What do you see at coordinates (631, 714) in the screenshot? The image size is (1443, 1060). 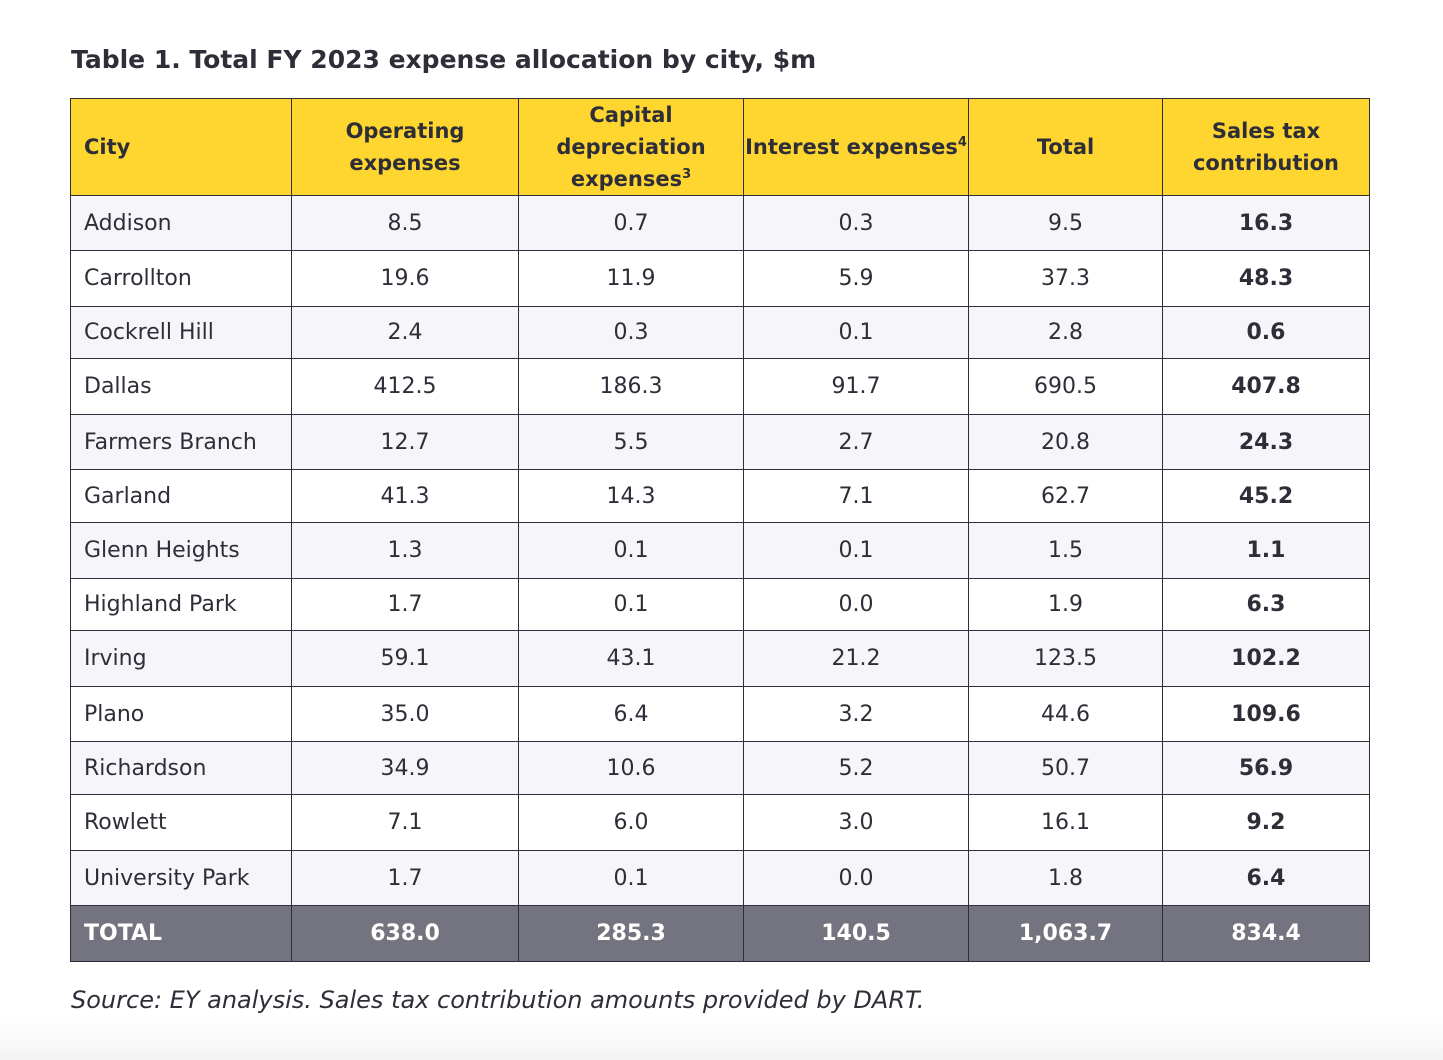 I see `cell-capital: 6.4` at bounding box center [631, 714].